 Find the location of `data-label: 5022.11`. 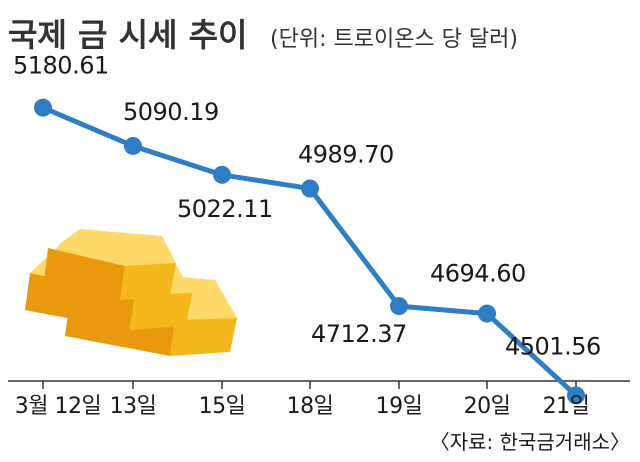

data-label: 5022.11 is located at coordinates (225, 209).